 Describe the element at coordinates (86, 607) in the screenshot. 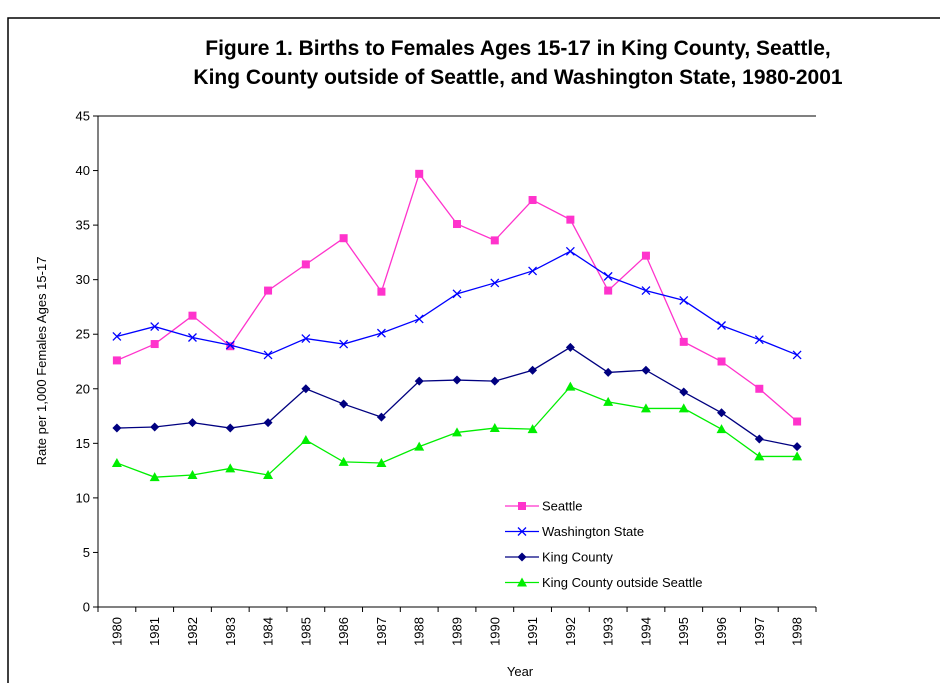

I see `y-tick-label: 0` at that location.